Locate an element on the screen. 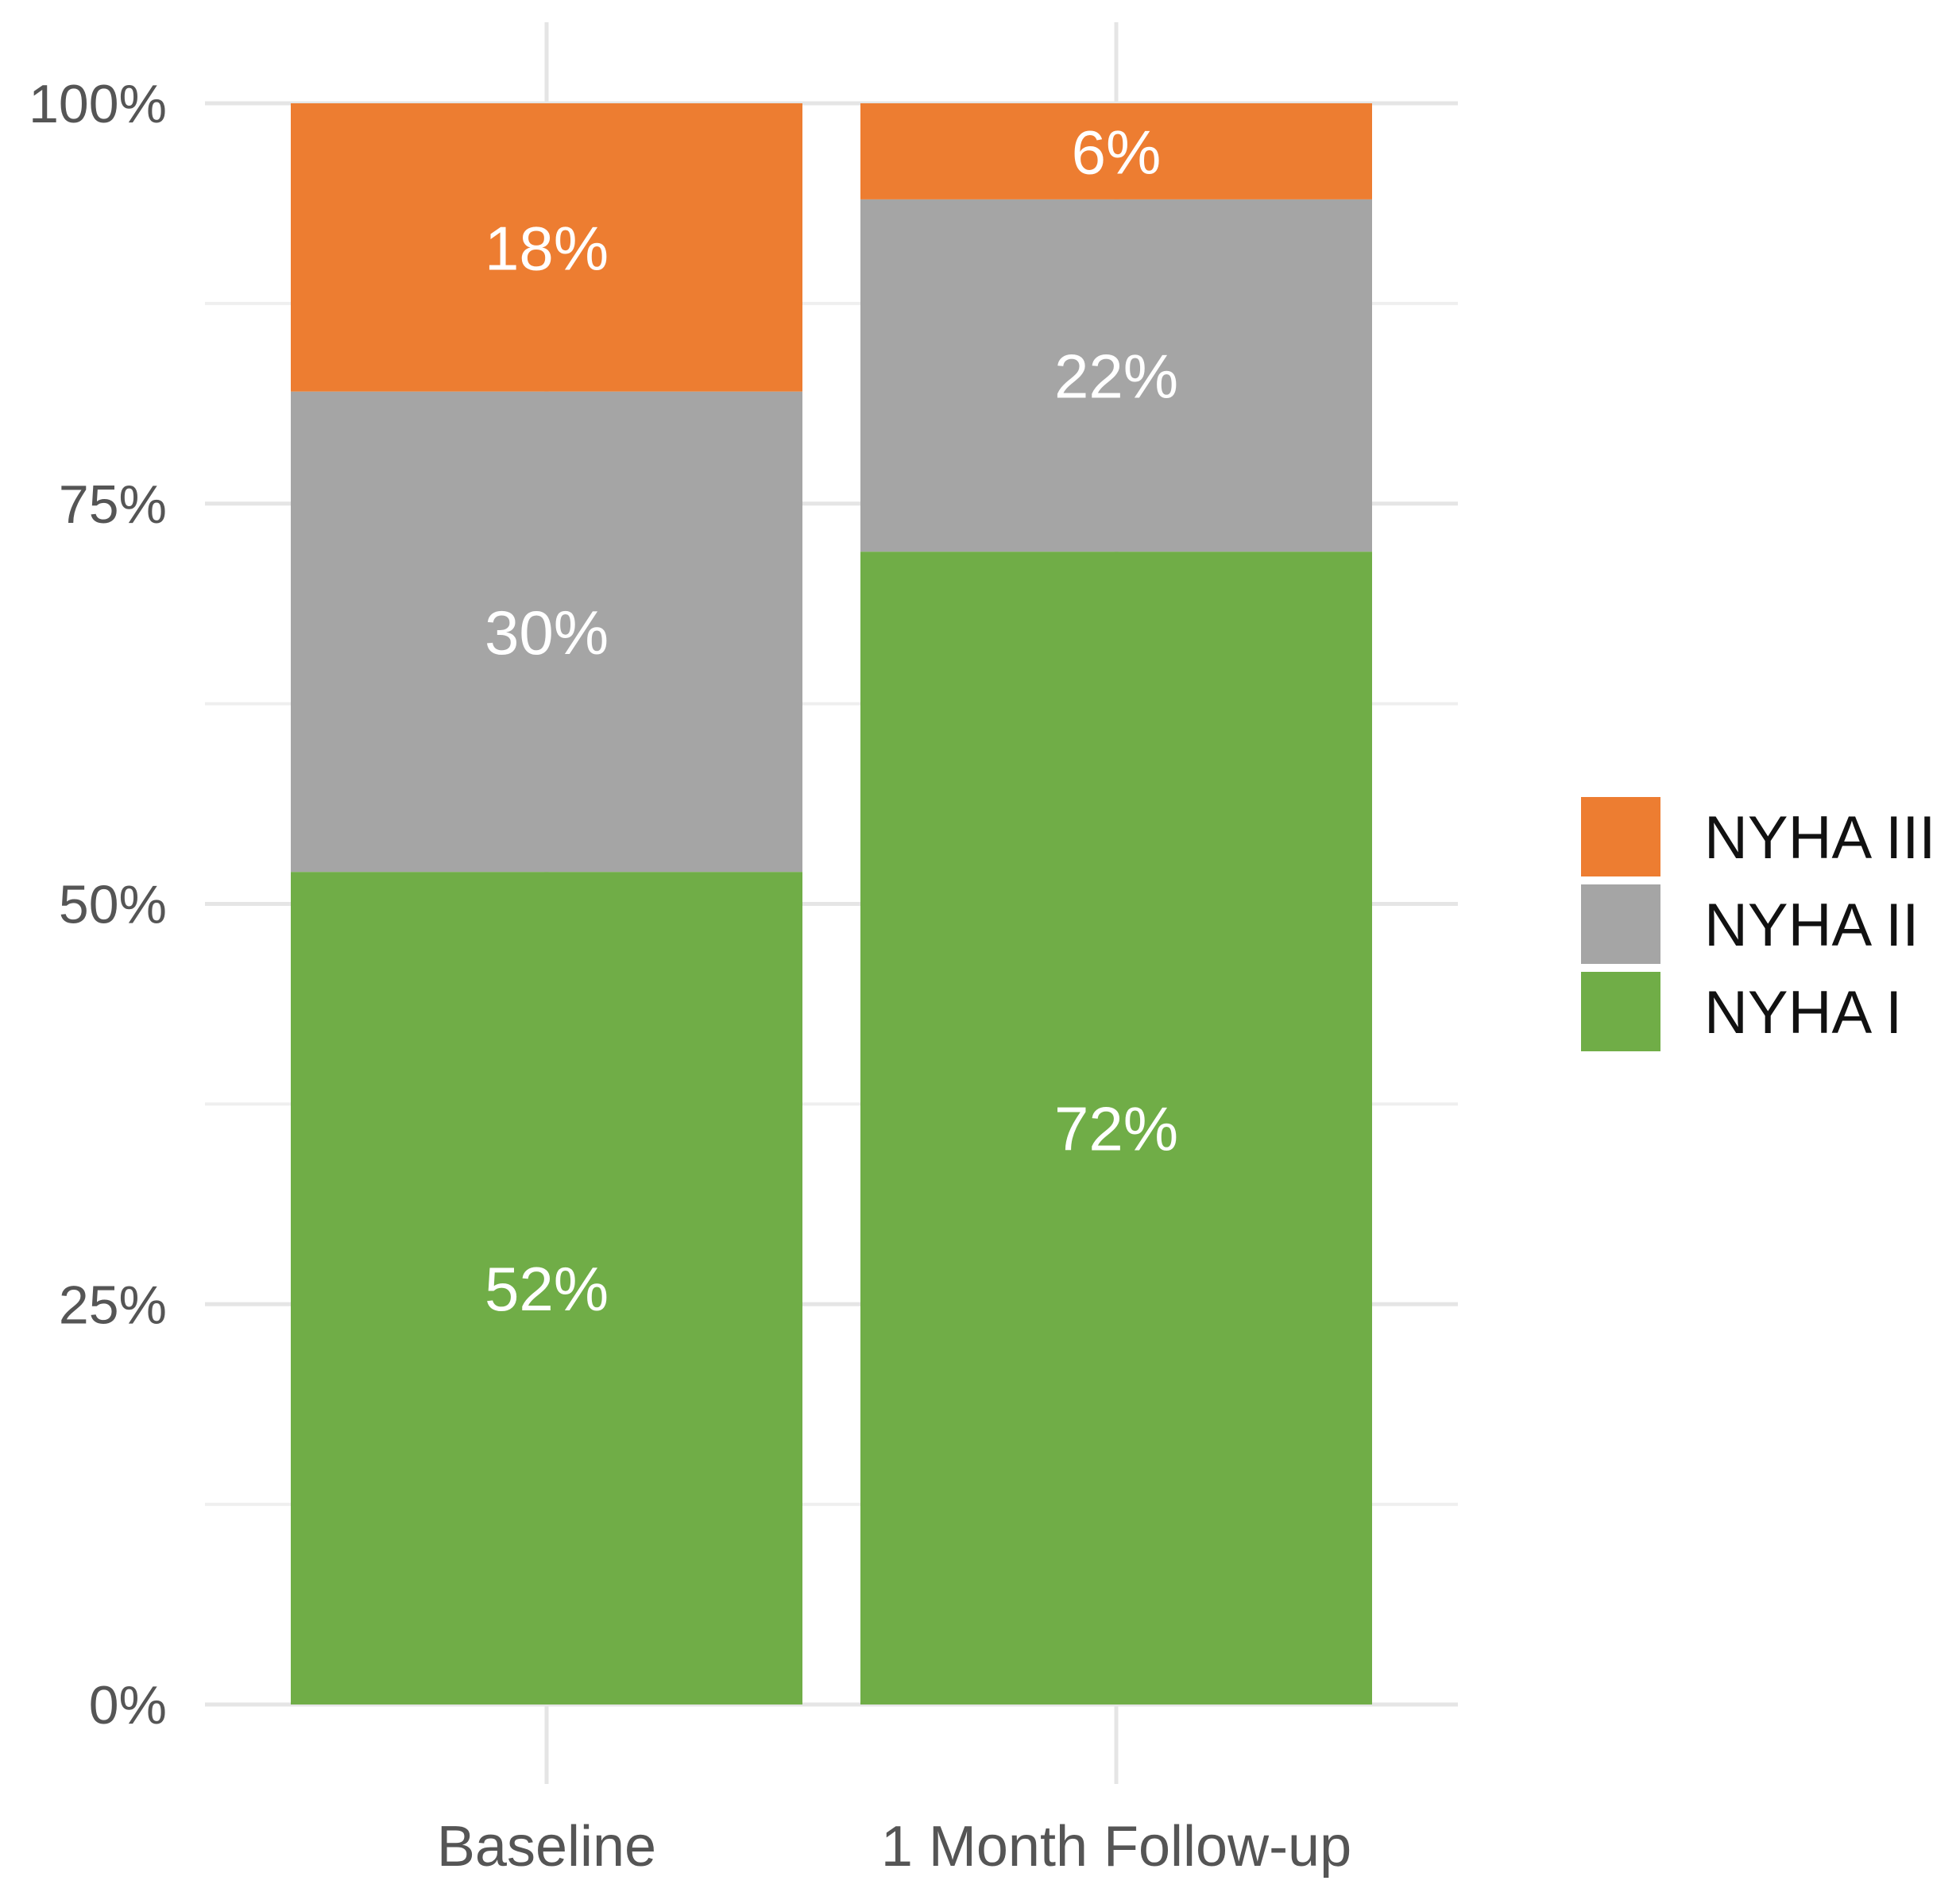 This screenshot has height=1896, width=1960. y-tick-label: 0% is located at coordinates (128, 1705).